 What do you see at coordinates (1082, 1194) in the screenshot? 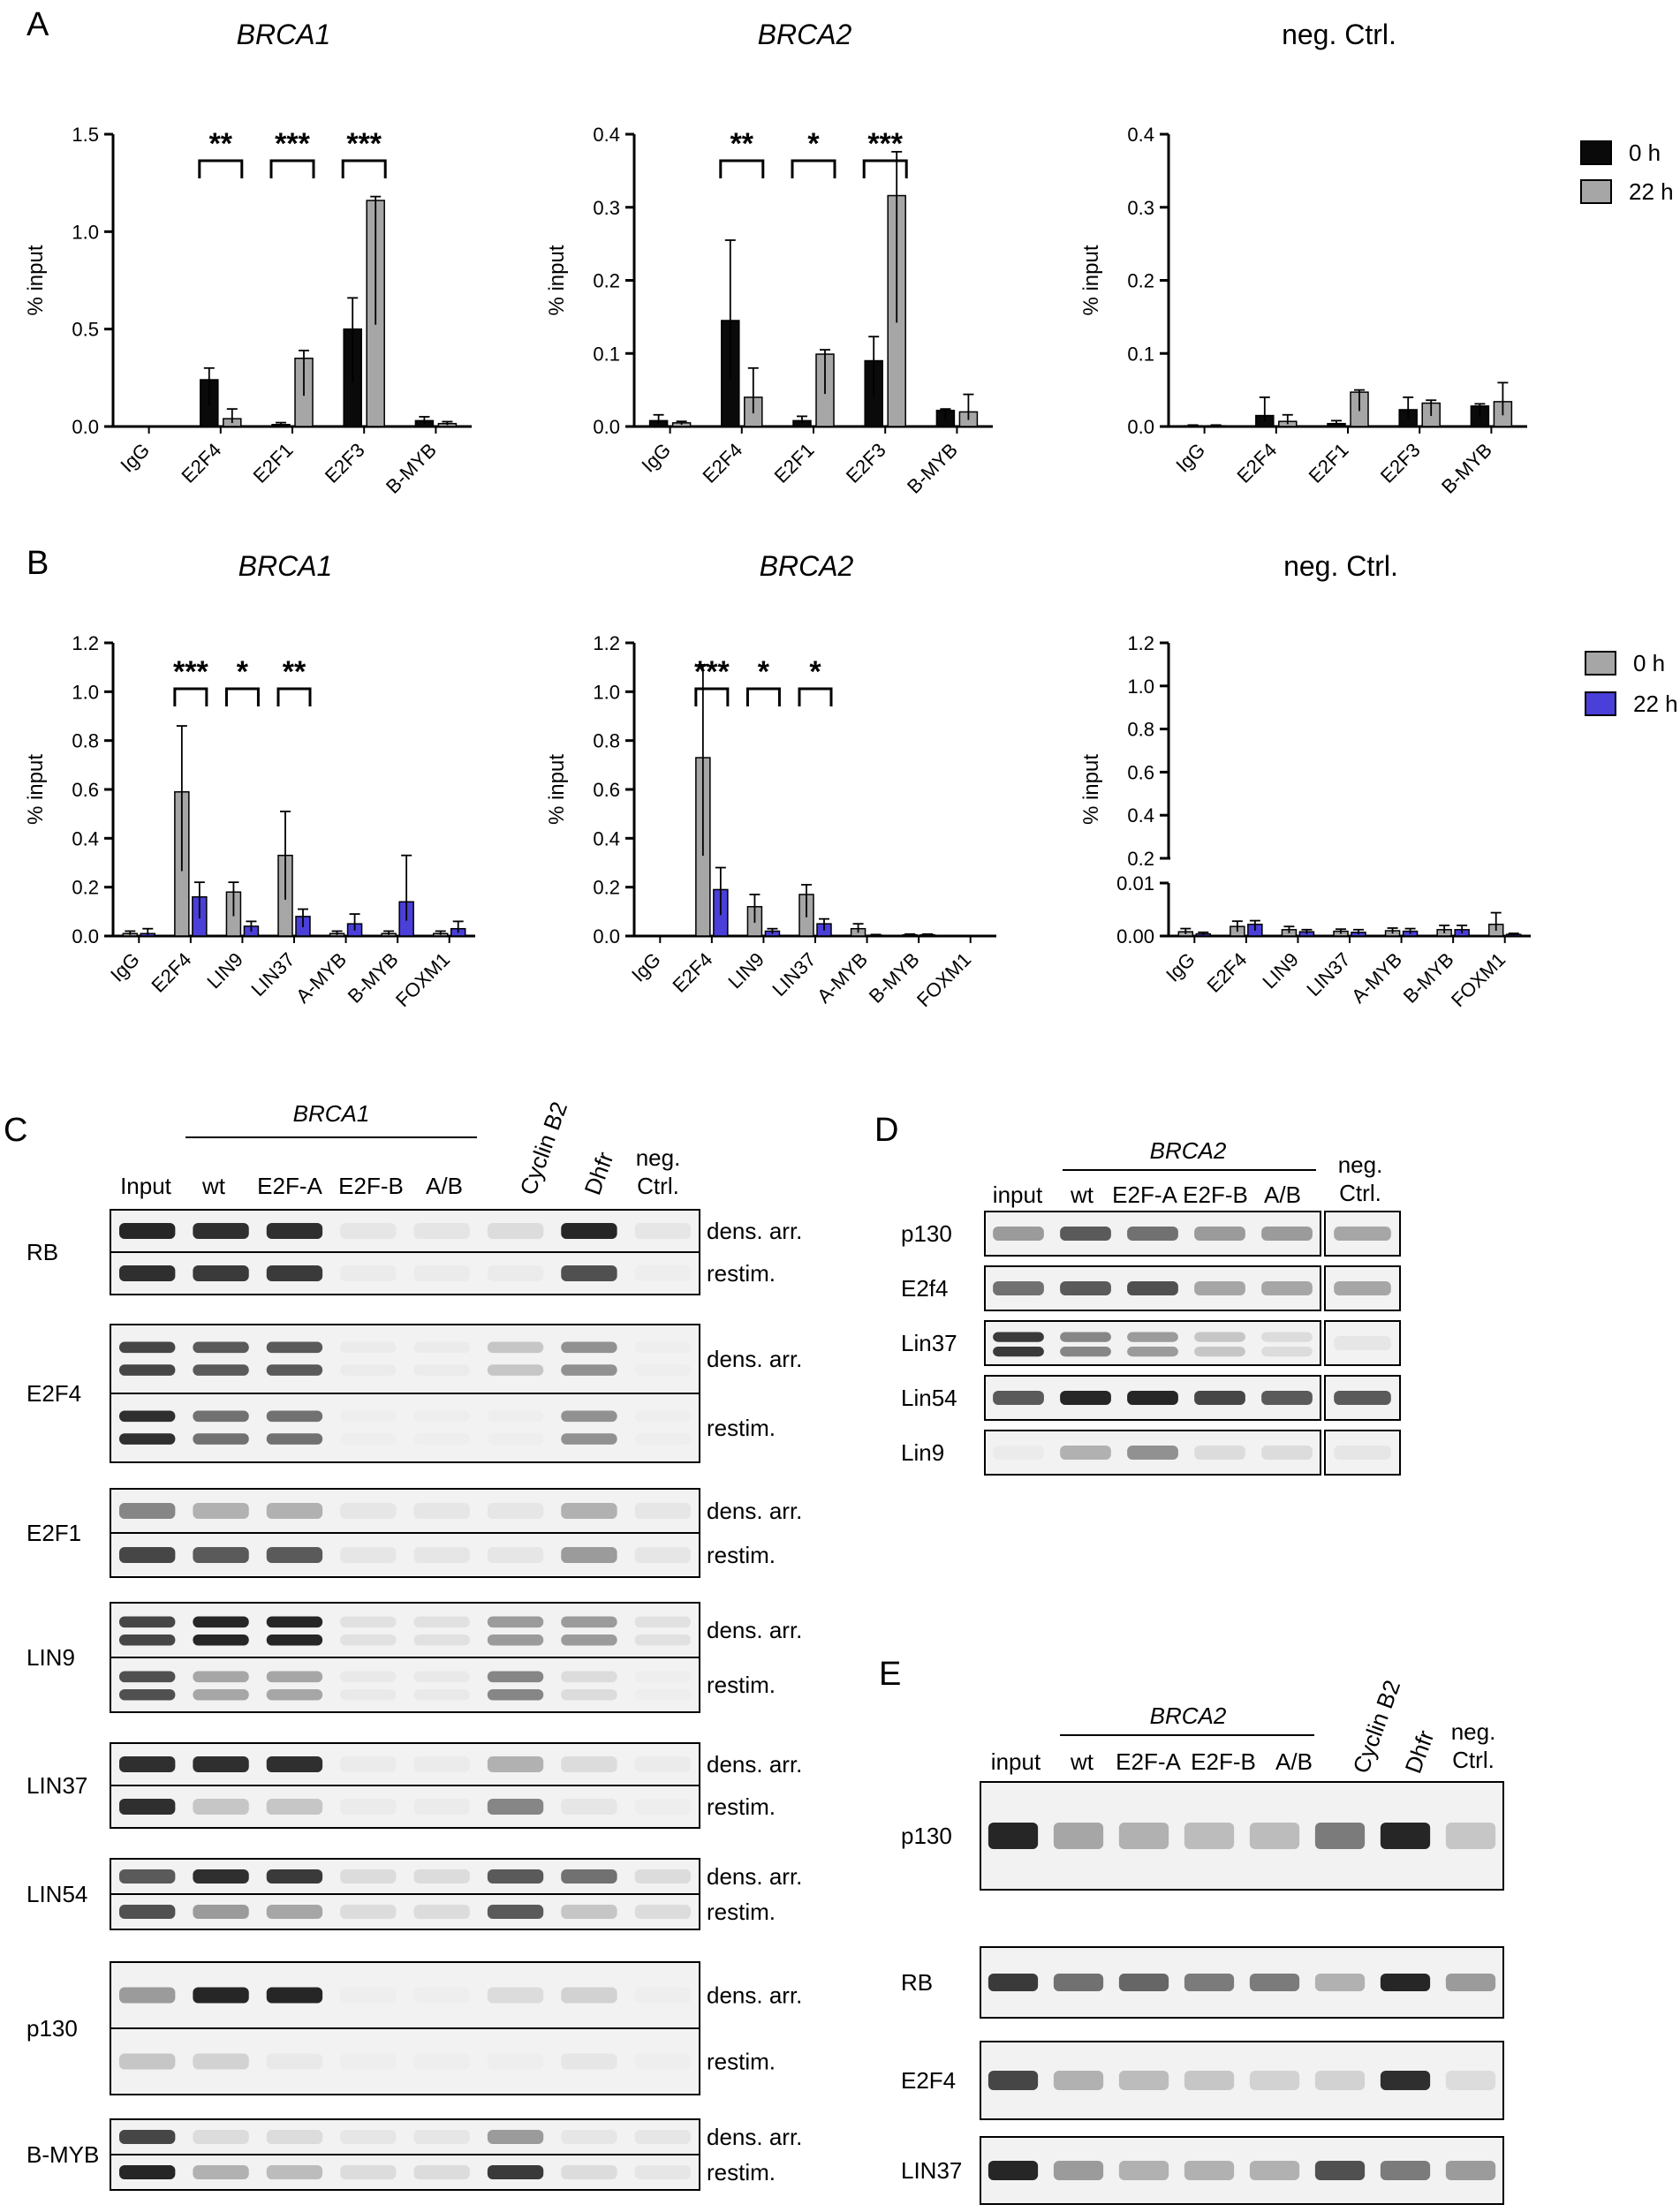
I see `lane-label: wt` at bounding box center [1082, 1194].